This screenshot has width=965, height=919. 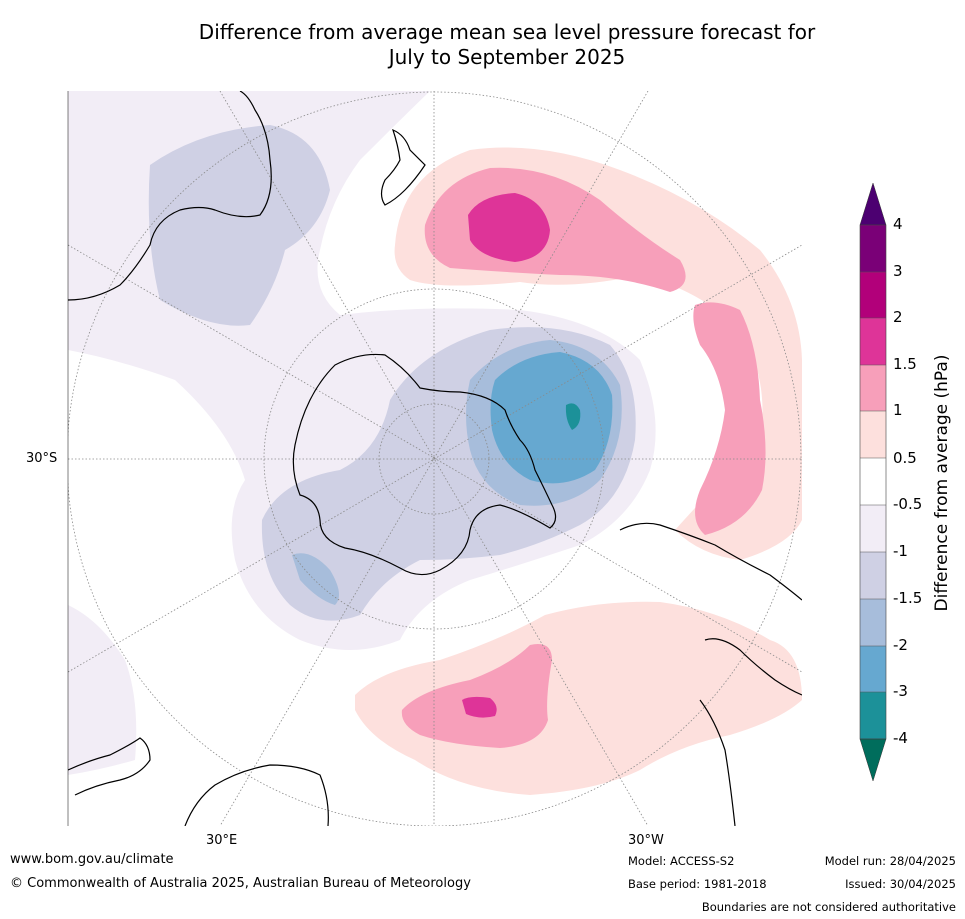 What do you see at coordinates (403, 167) in the screenshot?
I see `new-zealand-coast` at bounding box center [403, 167].